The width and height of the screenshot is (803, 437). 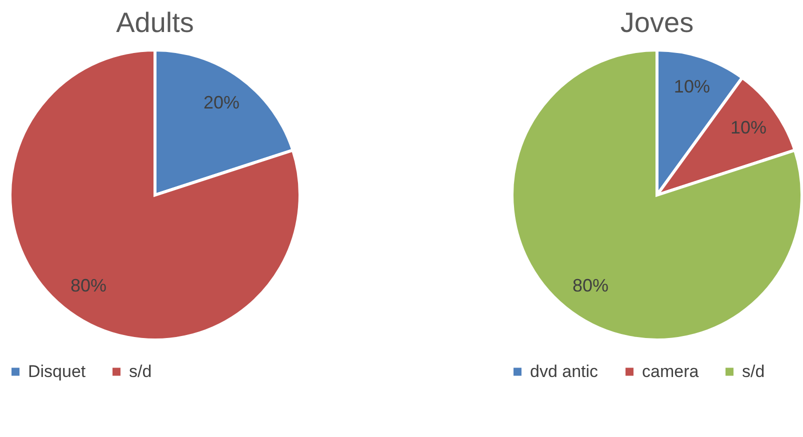 I want to click on legend-label: camera, so click(x=671, y=371).